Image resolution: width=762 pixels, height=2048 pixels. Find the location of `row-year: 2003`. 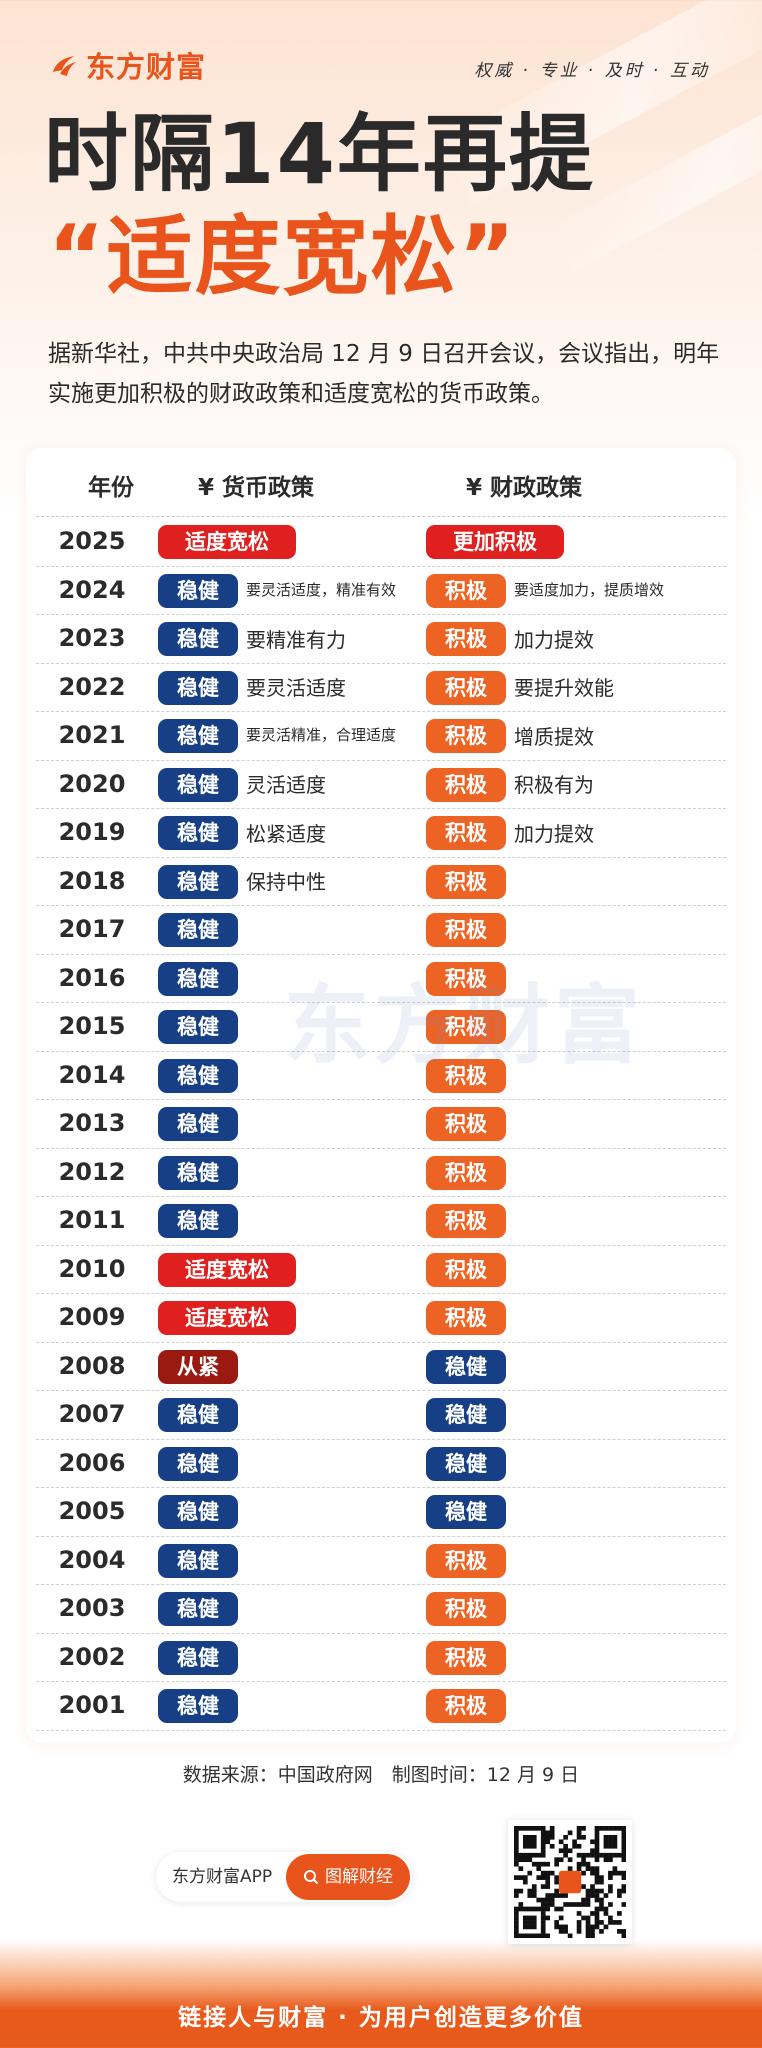

row-year: 2003 is located at coordinates (92, 1608).